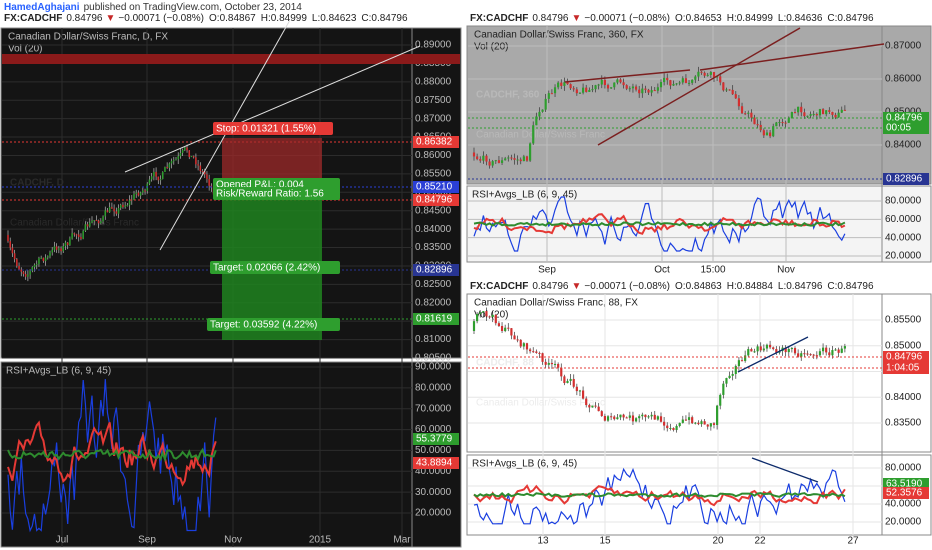 The height and width of the screenshot is (550, 932). What do you see at coordinates (903, 397) in the screenshot?
I see `price-tick-label: 0.84000` at bounding box center [903, 397].